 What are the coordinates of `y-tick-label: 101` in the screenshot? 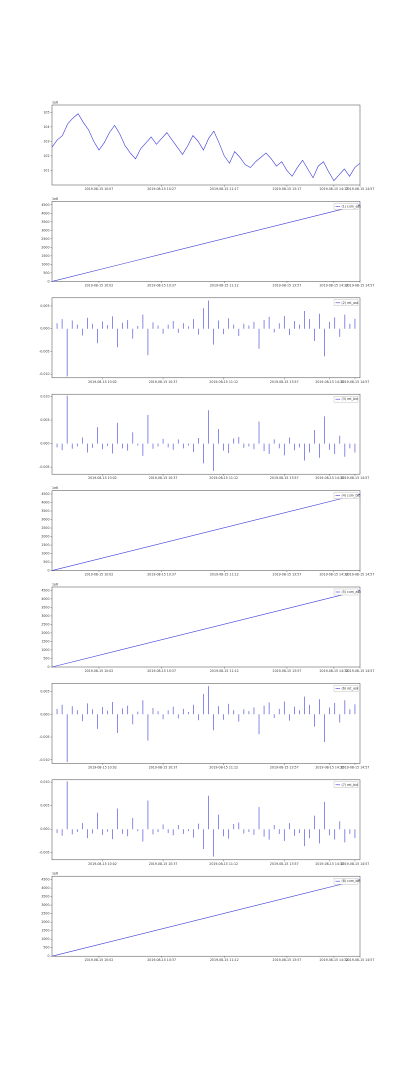 It's located at (46, 170).